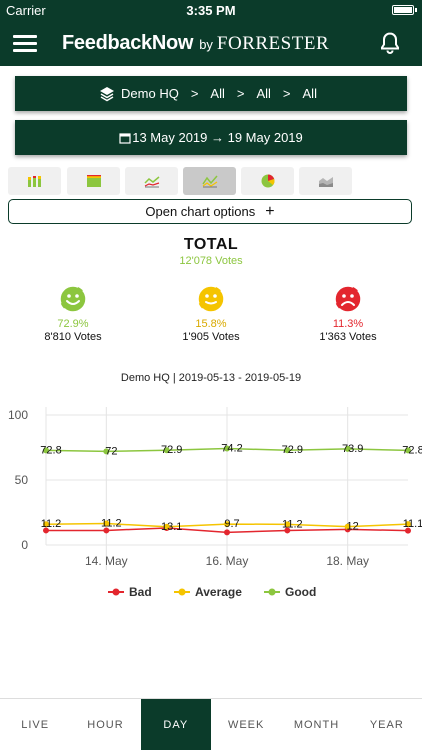 This screenshot has width=422, height=750. Describe the element at coordinates (140, 592) in the screenshot. I see `legend-label-bad: Bad` at that location.